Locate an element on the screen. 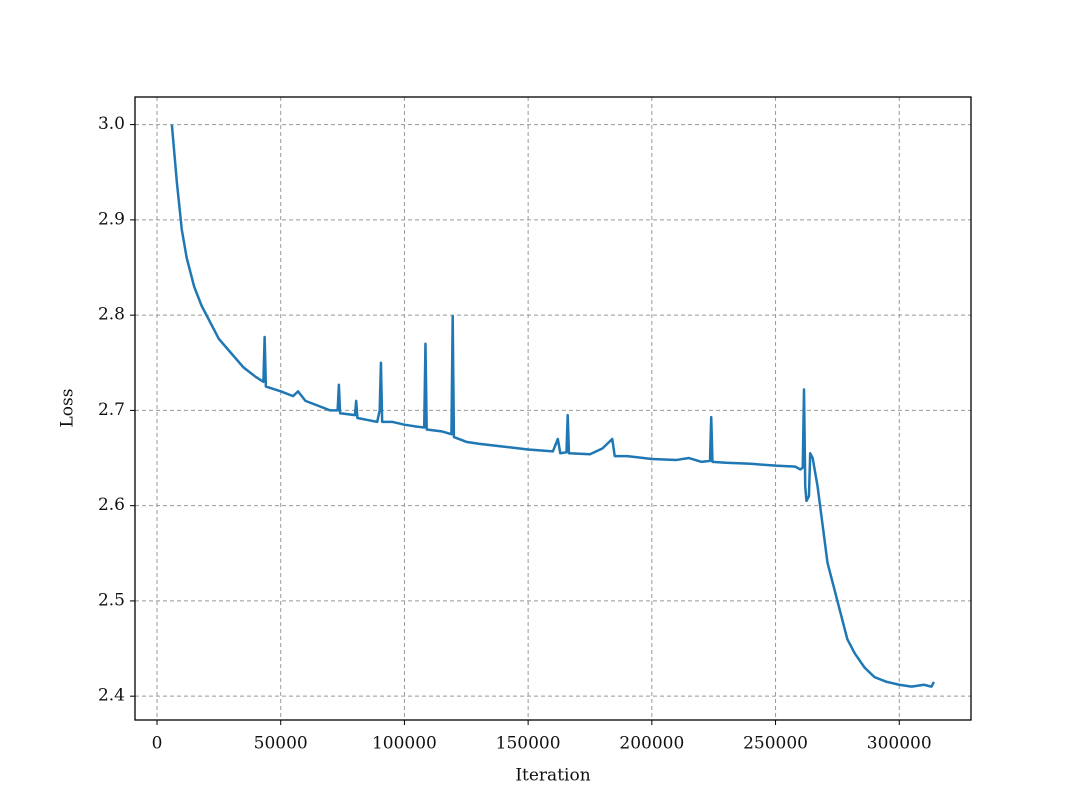  x-axis-label: Iteration is located at coordinates (552, 776).